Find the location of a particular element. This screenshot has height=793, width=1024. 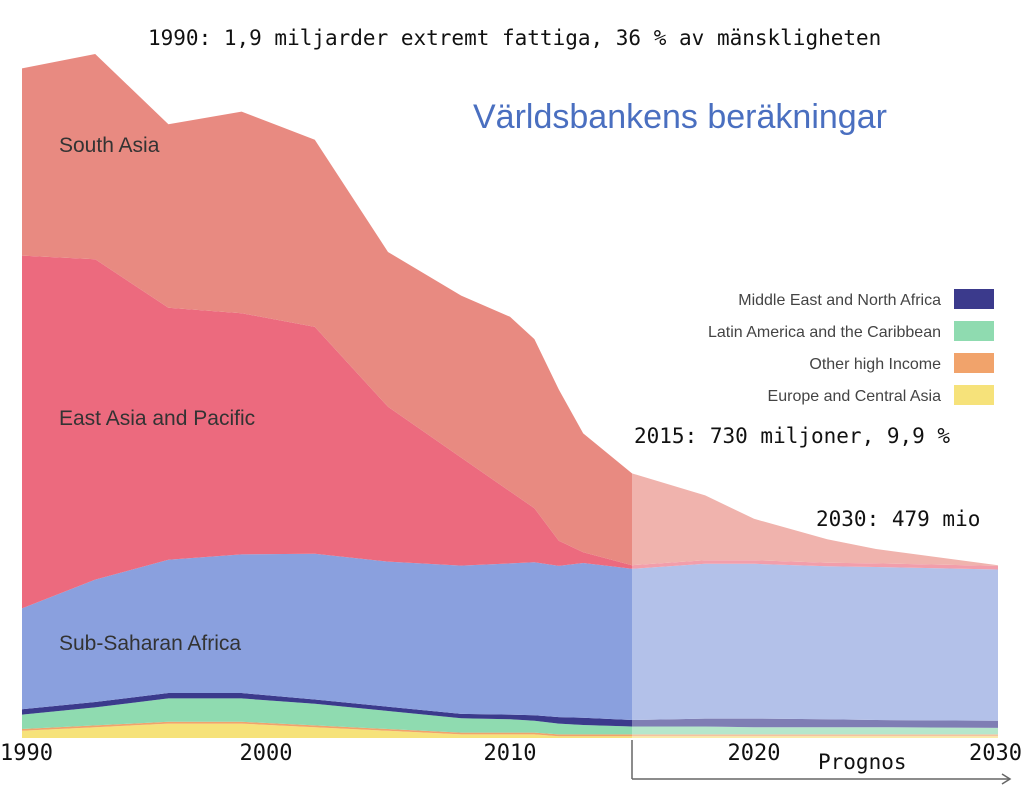

legend-label: Europe and Central Asia is located at coordinates (855, 396).